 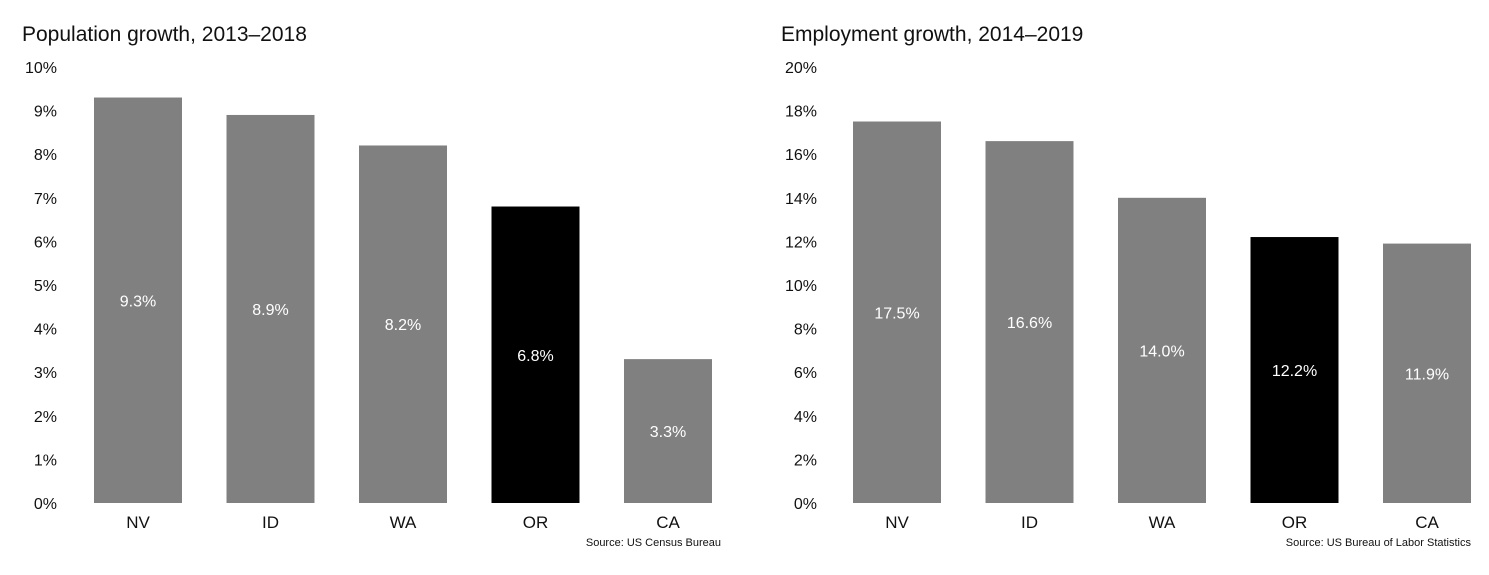 I want to click on population-category-label-or: OR, so click(x=536, y=522).